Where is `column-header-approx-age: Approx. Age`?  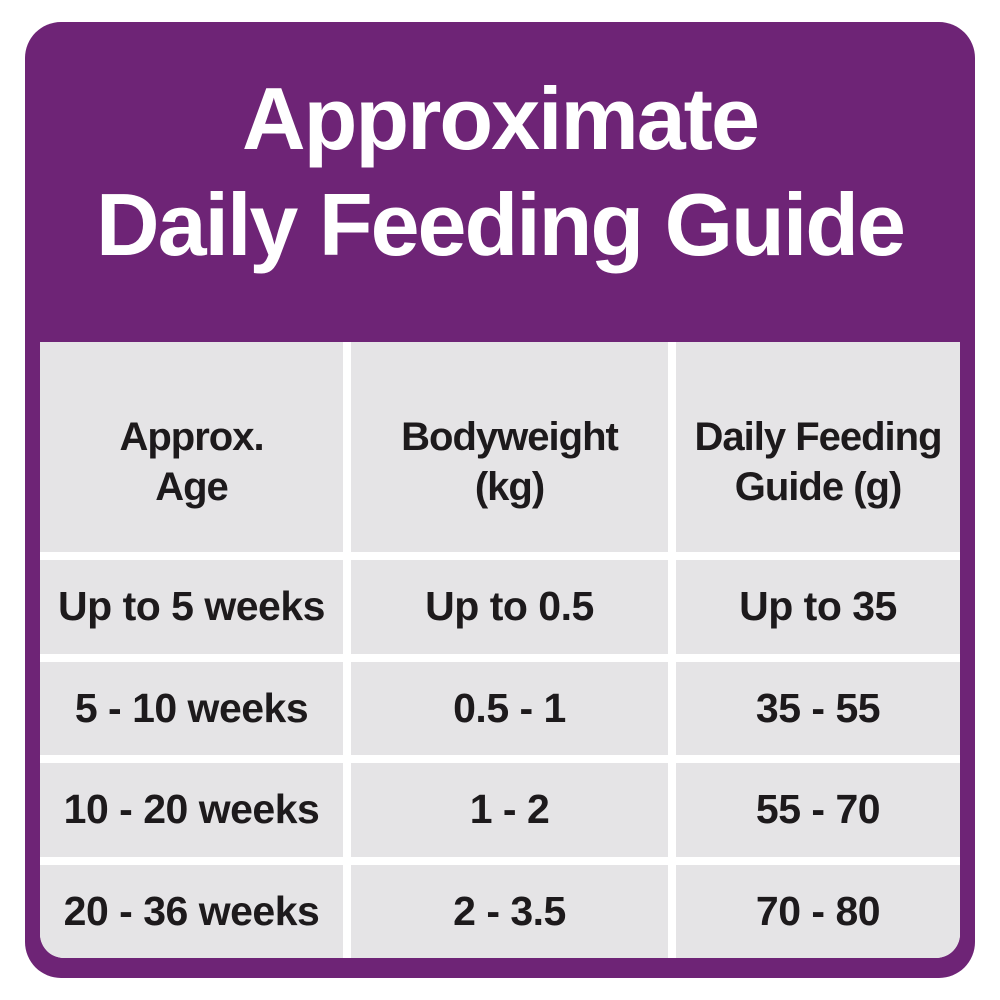 column-header-approx-age: Approx. Age is located at coordinates (191, 447).